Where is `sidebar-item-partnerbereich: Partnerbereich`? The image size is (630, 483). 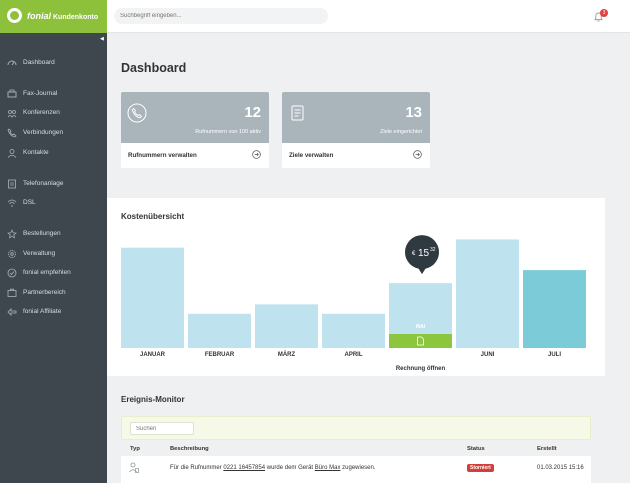 sidebar-item-partnerbereich: Partnerbereich is located at coordinates (53, 293).